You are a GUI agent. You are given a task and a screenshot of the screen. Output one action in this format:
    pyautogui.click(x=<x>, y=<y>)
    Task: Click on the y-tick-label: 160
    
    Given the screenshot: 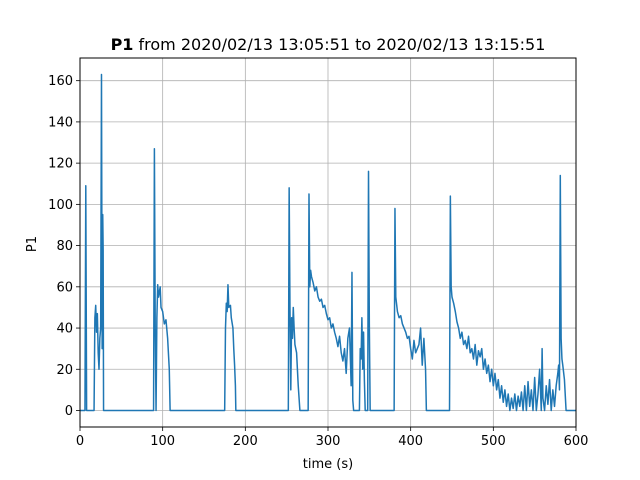 What is the action you would take?
    pyautogui.click(x=60, y=81)
    